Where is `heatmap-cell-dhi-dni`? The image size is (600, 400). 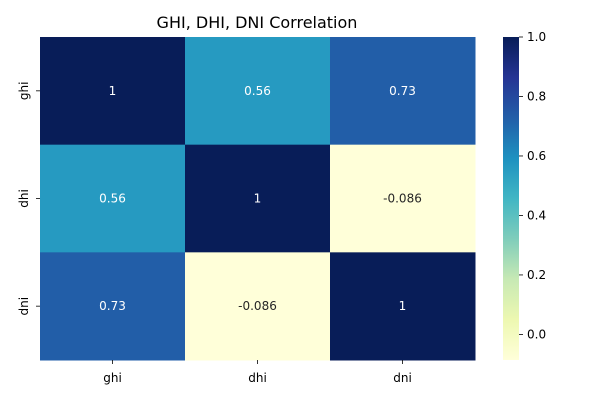
heatmap-cell-dhi-dni is located at coordinates (403, 198).